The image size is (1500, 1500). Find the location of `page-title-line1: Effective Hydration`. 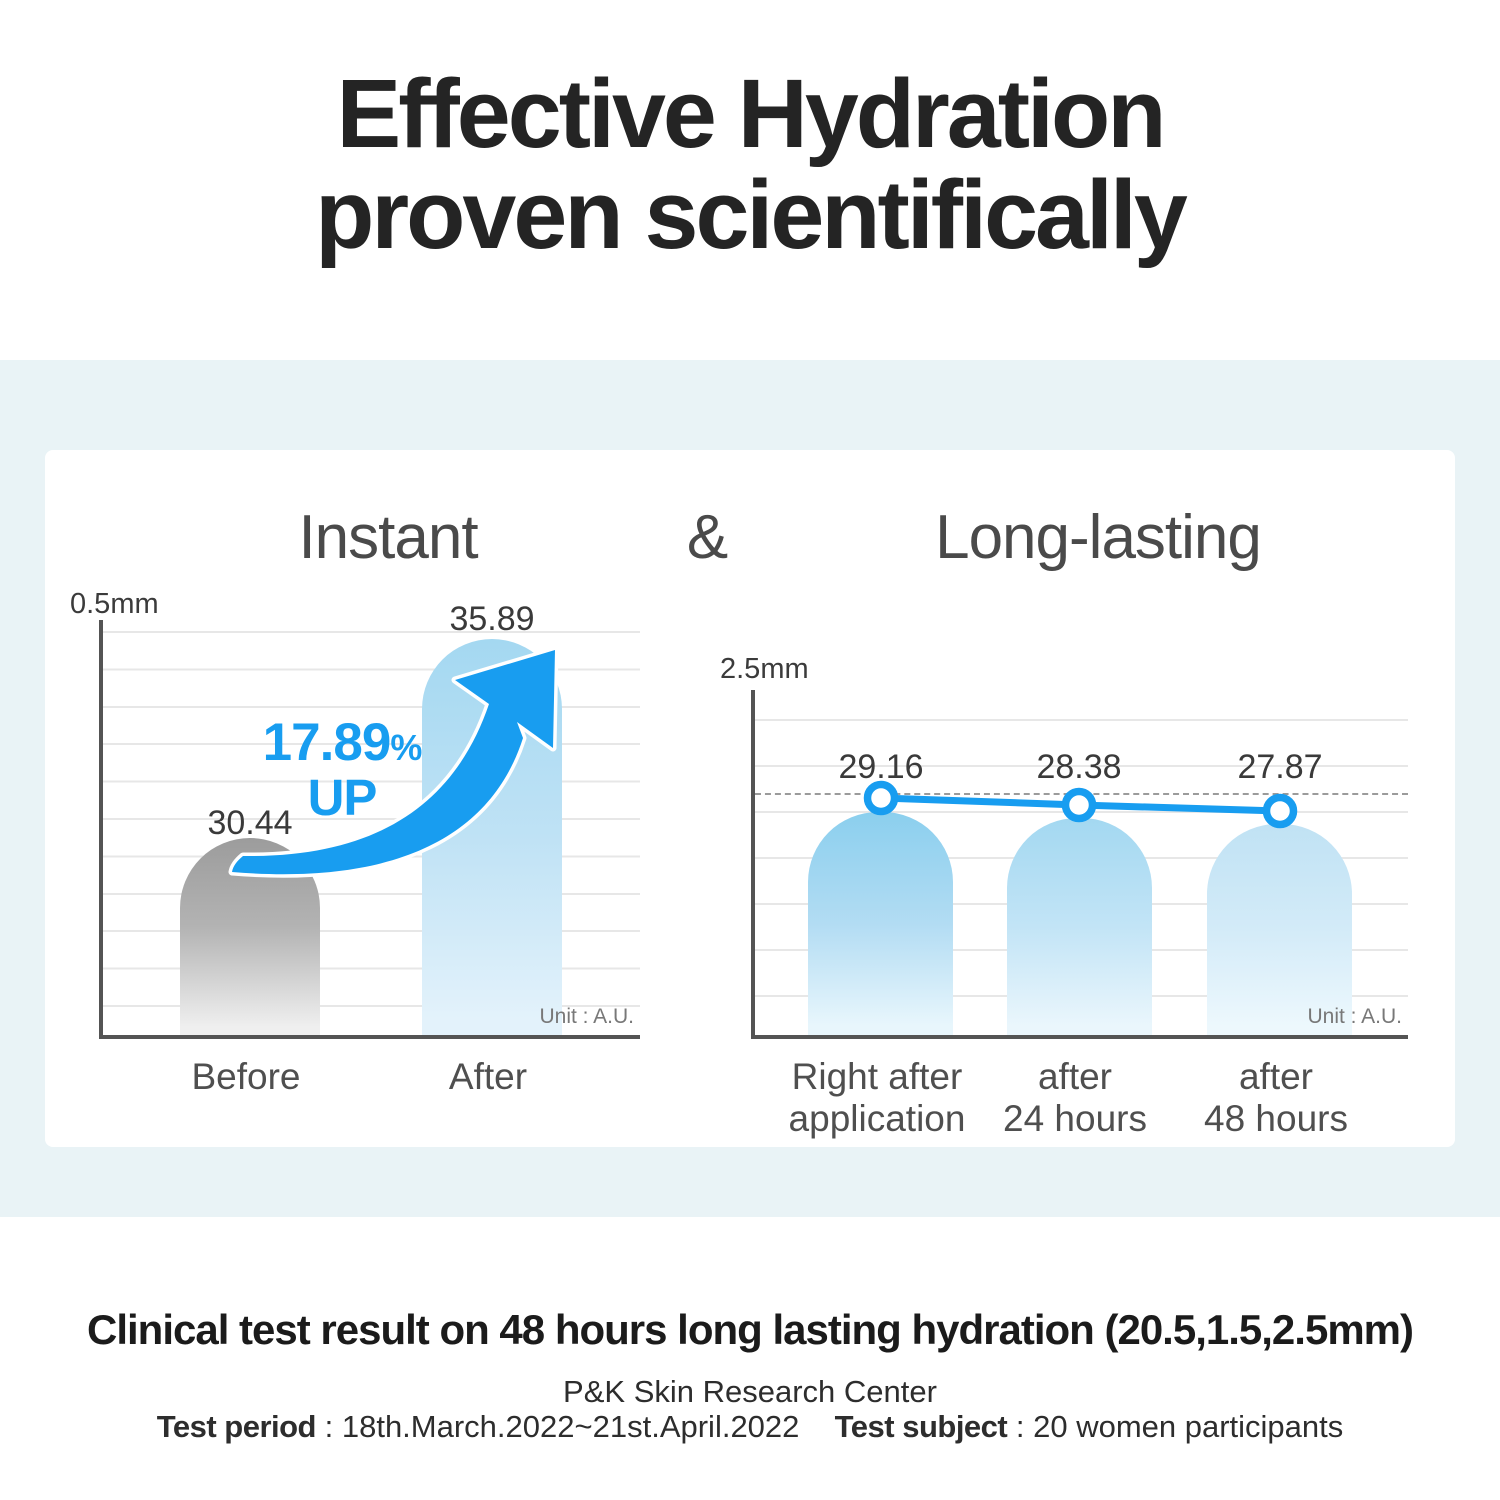

page-title-line1: Effective Hydration is located at coordinates (751, 113).